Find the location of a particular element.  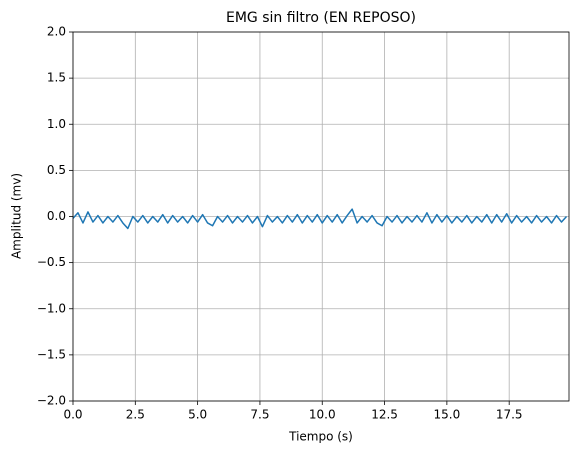

y-tick-label: −1.5 is located at coordinates (51, 354).